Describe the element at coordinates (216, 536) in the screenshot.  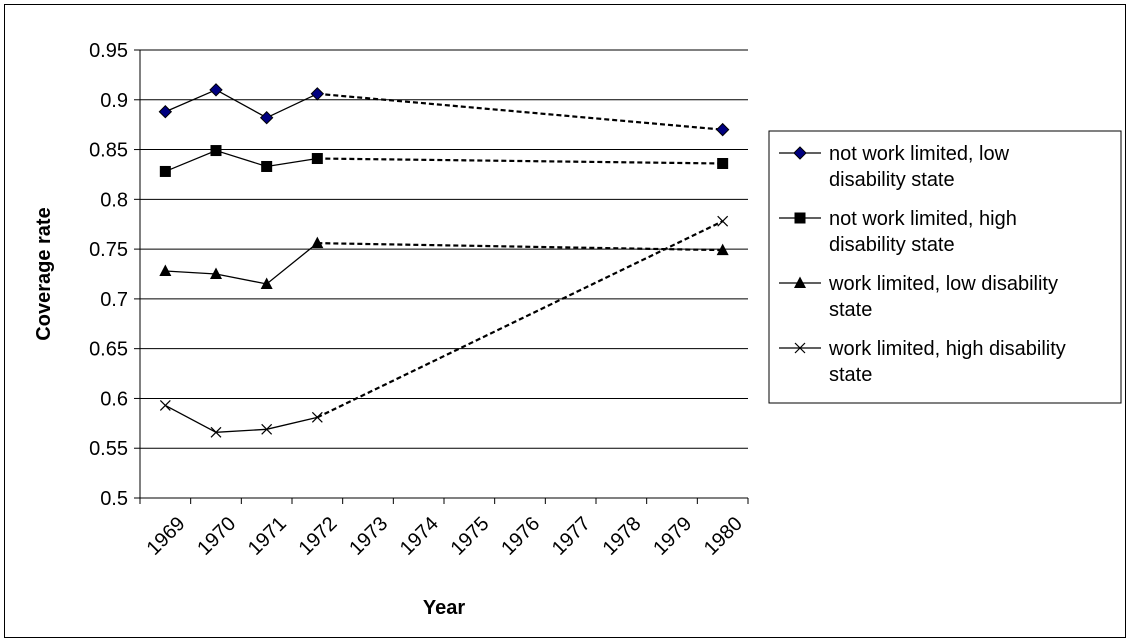
I see `x-tick-label: 1970` at that location.